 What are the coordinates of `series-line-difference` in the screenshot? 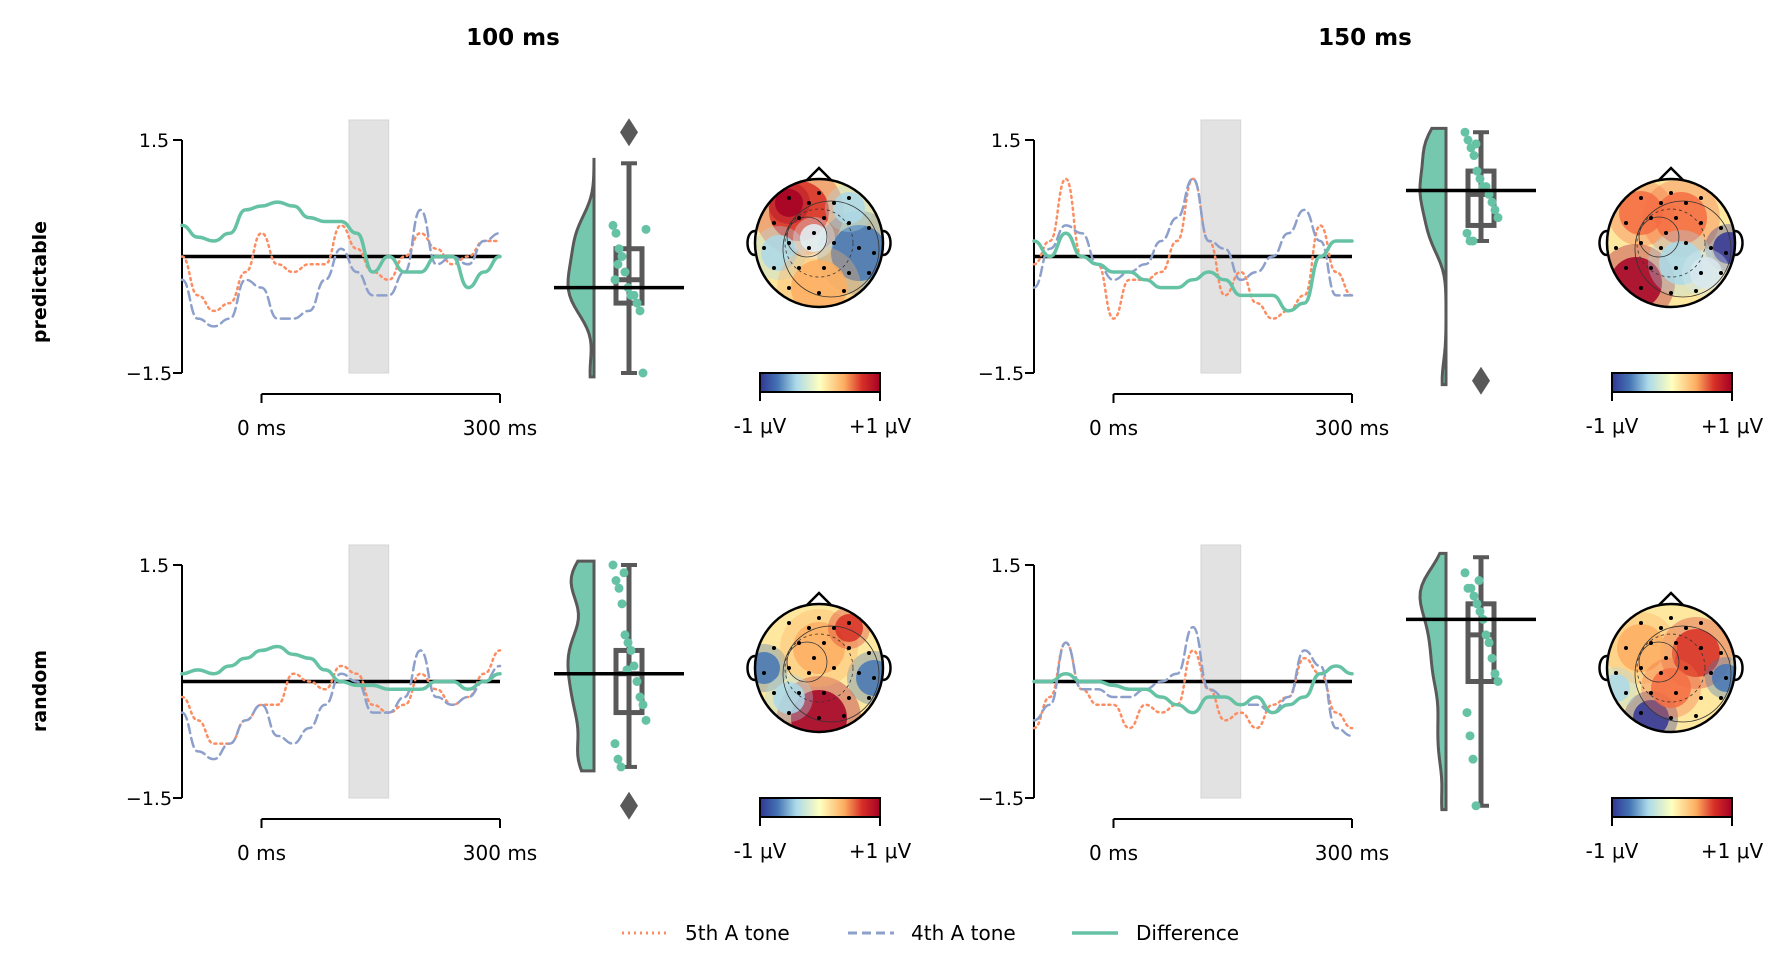 It's located at (341, 245).